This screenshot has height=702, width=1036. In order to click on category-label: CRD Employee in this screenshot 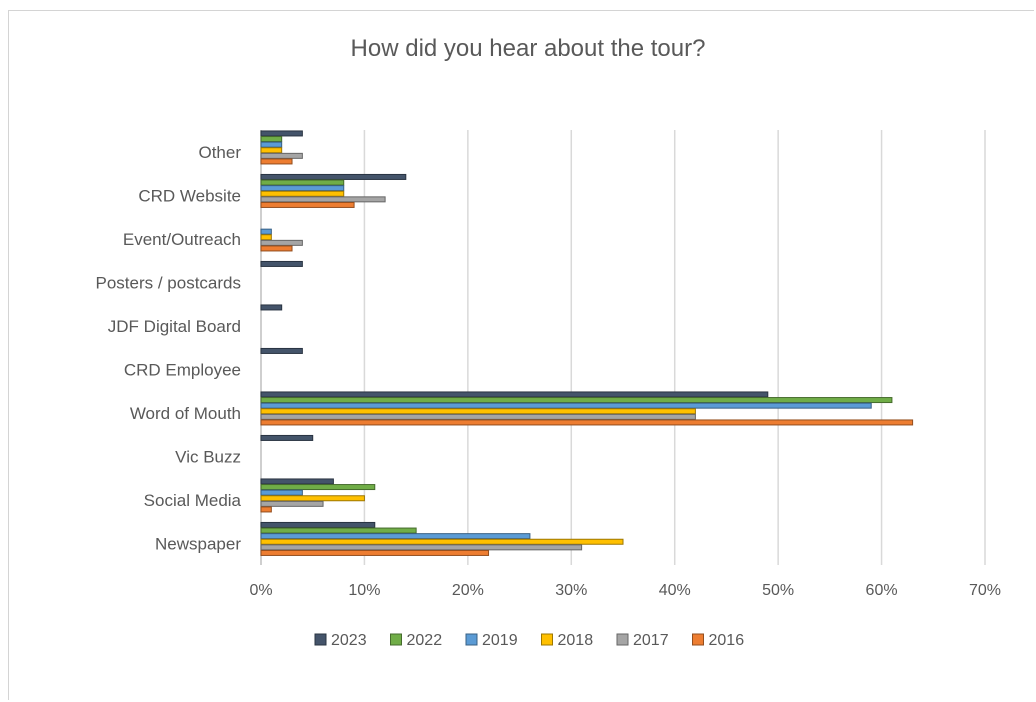, I will do `click(182, 369)`.